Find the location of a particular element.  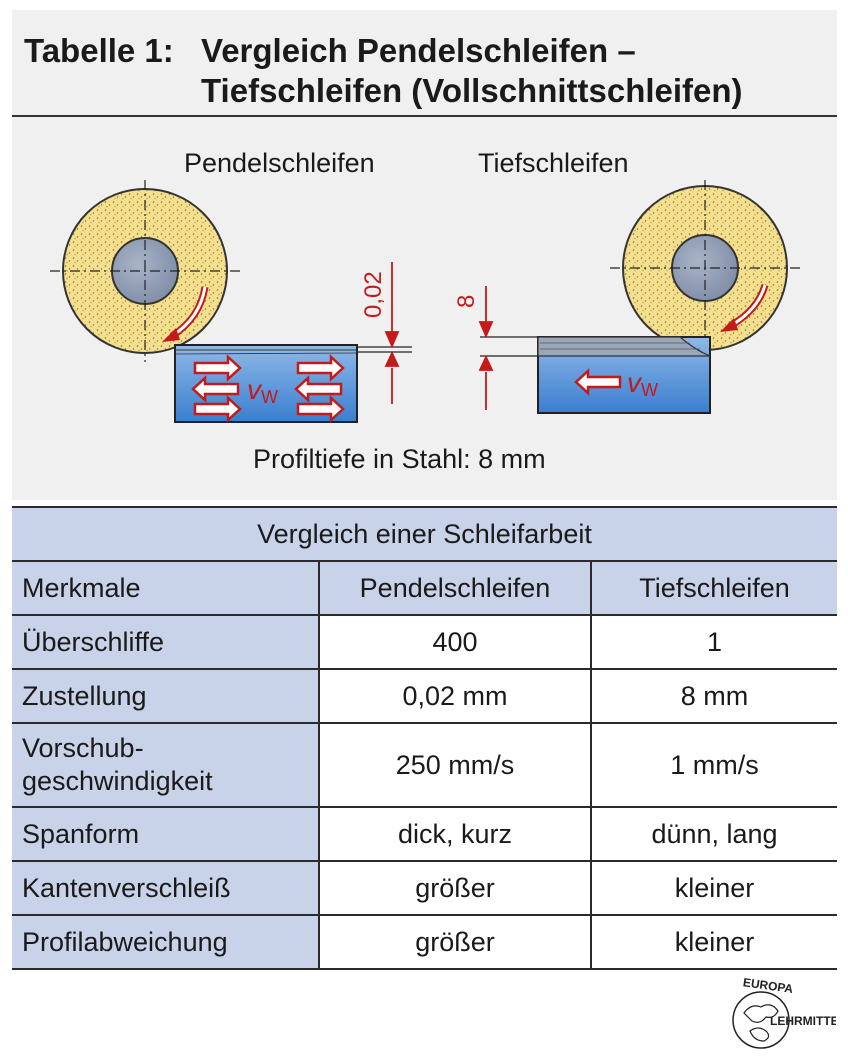

table-row: Zustellung 0,02 mm 8 mm is located at coordinates (424, 696).